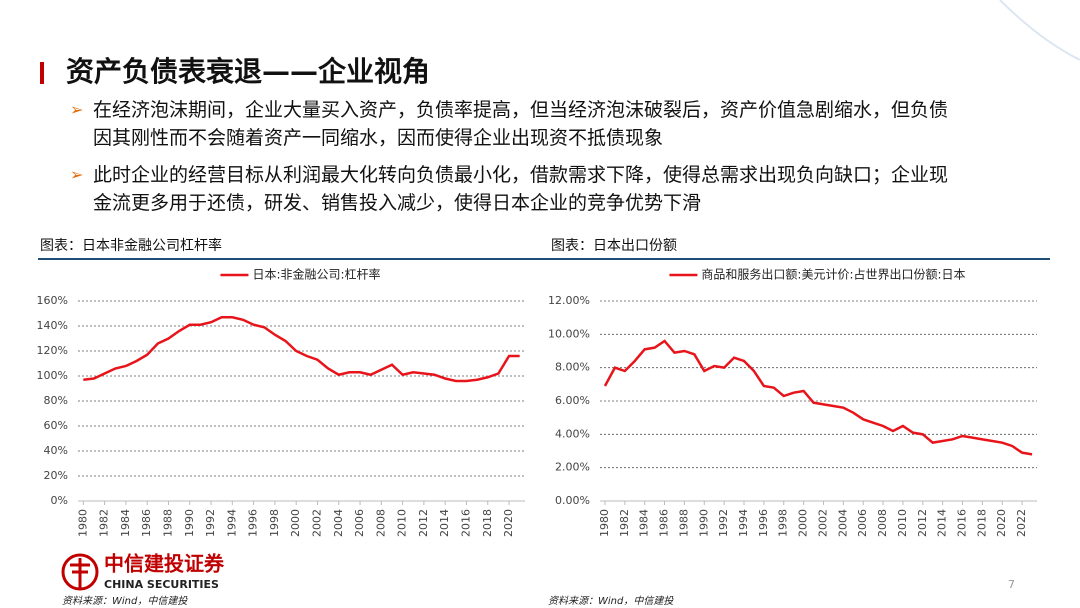  I want to click on y-tick-label: 10.00%, so click(569, 333).